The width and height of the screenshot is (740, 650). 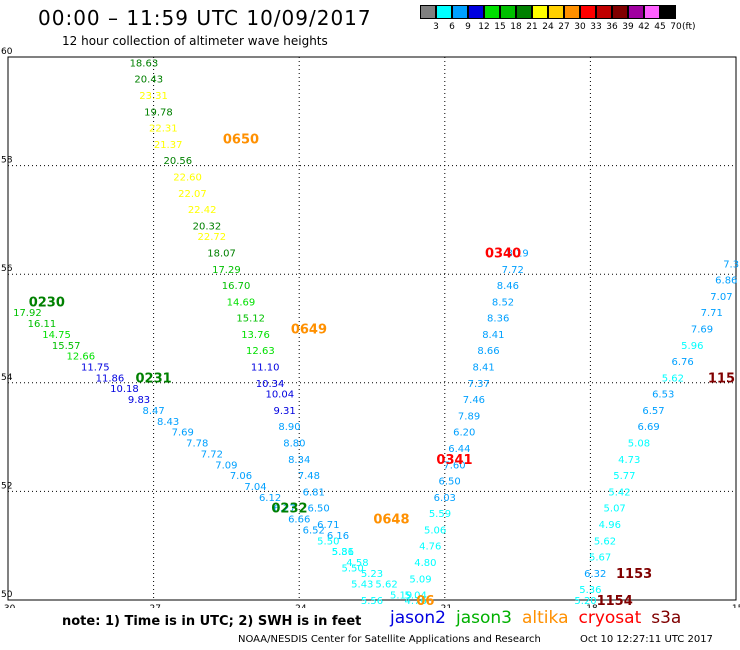 I want to click on wave-height-altika: 9.31, so click(x=285, y=411).